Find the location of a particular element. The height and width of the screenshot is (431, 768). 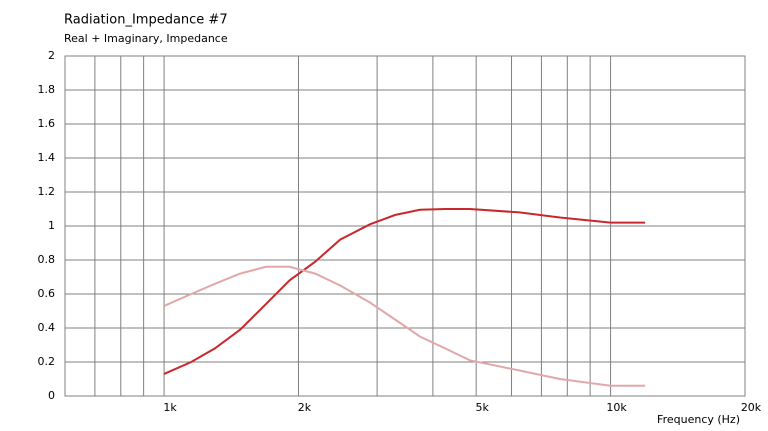

y-tick-label: 1.6 is located at coordinates (47, 123).